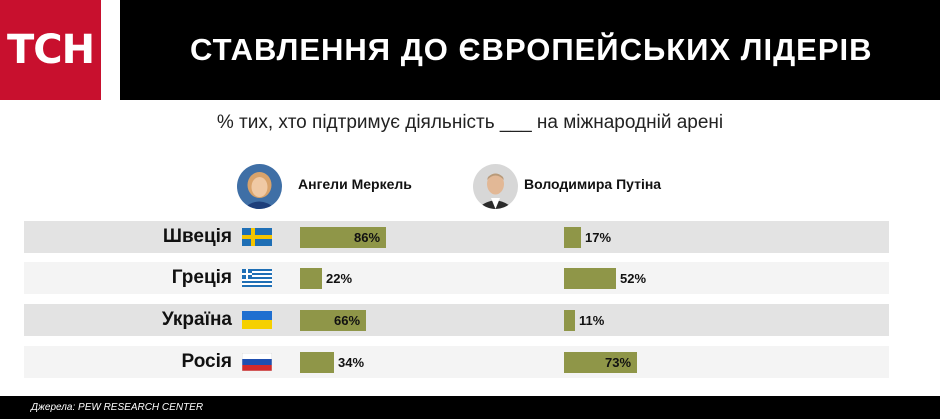 The width and height of the screenshot is (940, 419). What do you see at coordinates (600, 362) in the screenshot?
I see `bar-putin-russia` at bounding box center [600, 362].